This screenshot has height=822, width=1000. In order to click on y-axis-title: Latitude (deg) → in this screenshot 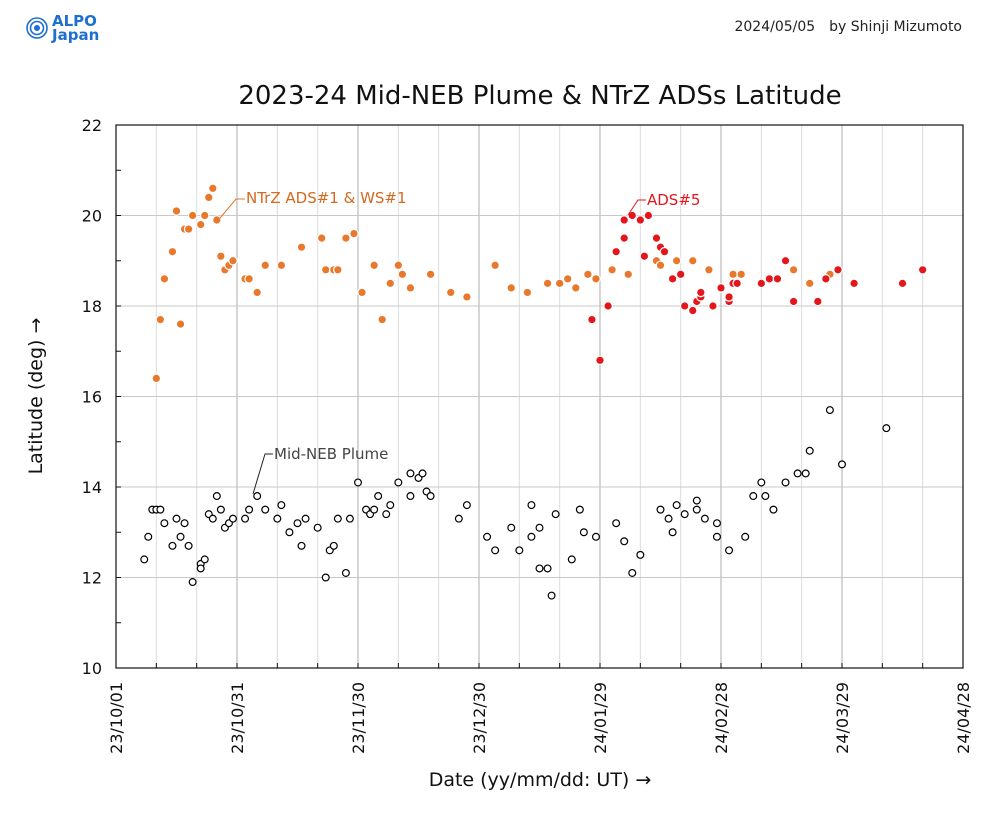, I will do `click(36, 396)`.